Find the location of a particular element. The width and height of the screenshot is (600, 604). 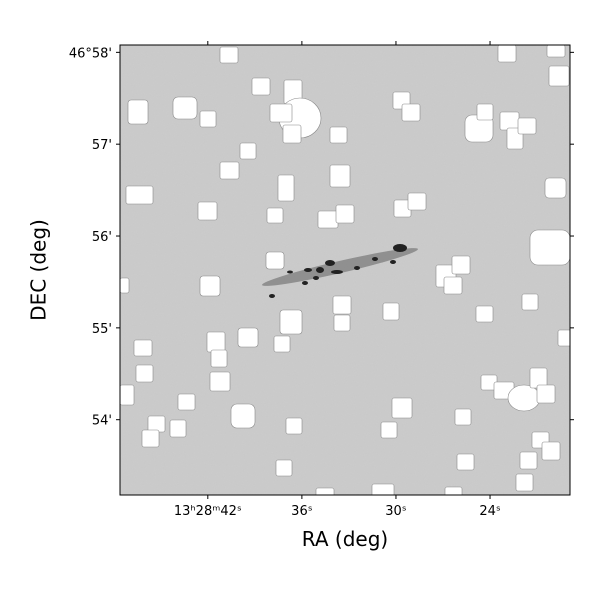

x-tick-label: 30ˢ is located at coordinates (396, 511).